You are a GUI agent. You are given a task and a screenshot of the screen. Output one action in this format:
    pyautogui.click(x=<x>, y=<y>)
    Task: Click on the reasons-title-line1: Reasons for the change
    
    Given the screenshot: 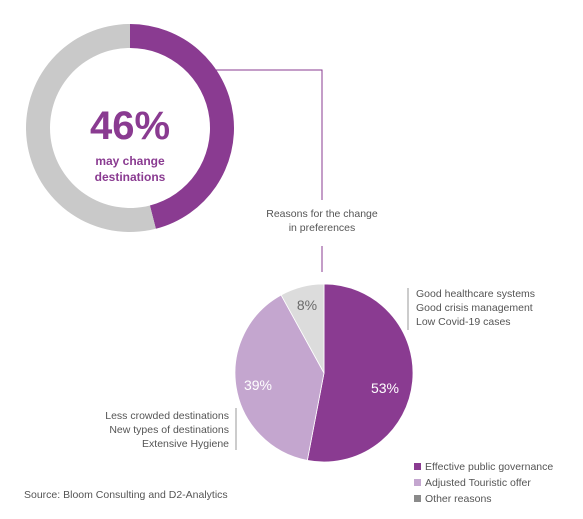 What is the action you would take?
    pyautogui.click(x=322, y=214)
    